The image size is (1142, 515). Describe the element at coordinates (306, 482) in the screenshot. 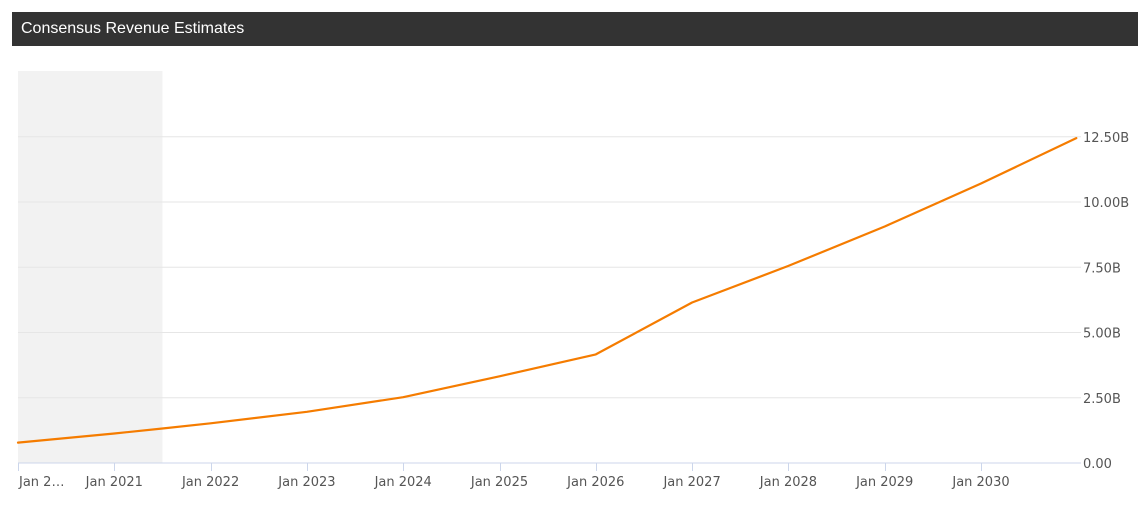

I see `x-tick-label: Jan 2023` at that location.